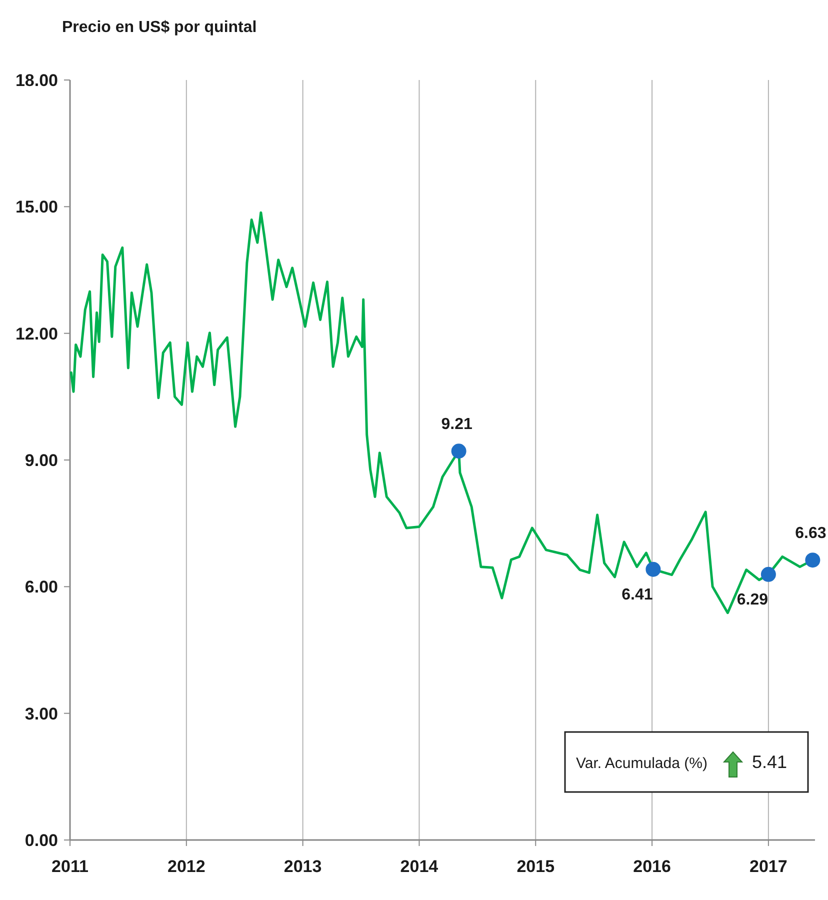  What do you see at coordinates (770, 762) in the screenshot?
I see `annotation: 5.41` at bounding box center [770, 762].